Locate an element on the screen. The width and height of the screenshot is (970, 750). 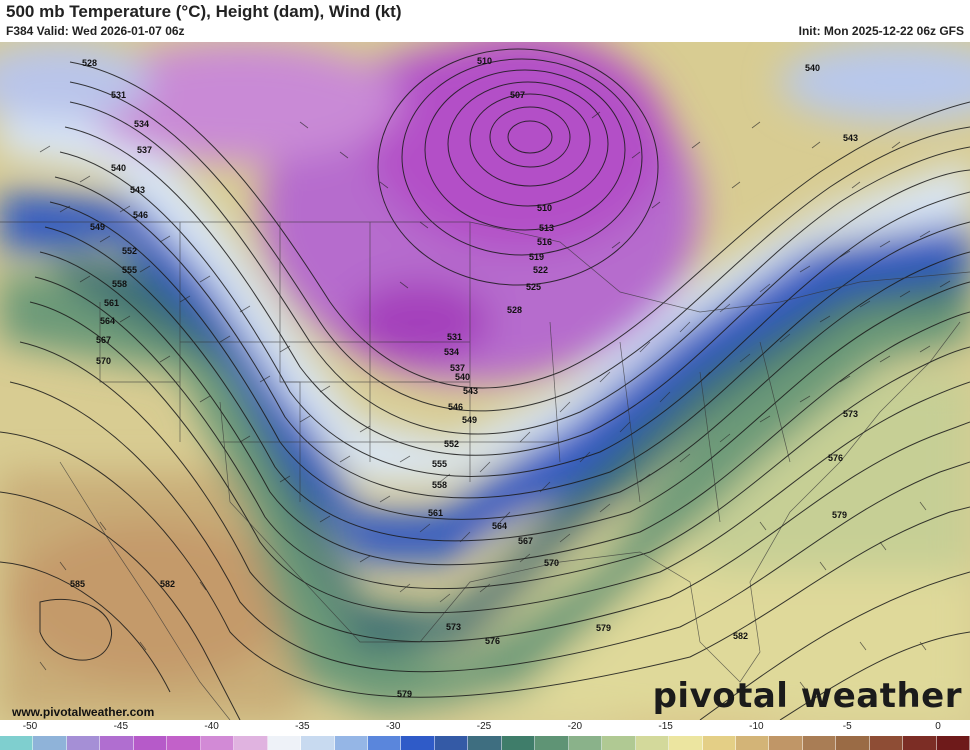
colorbar-strip is located at coordinates (485, 743).